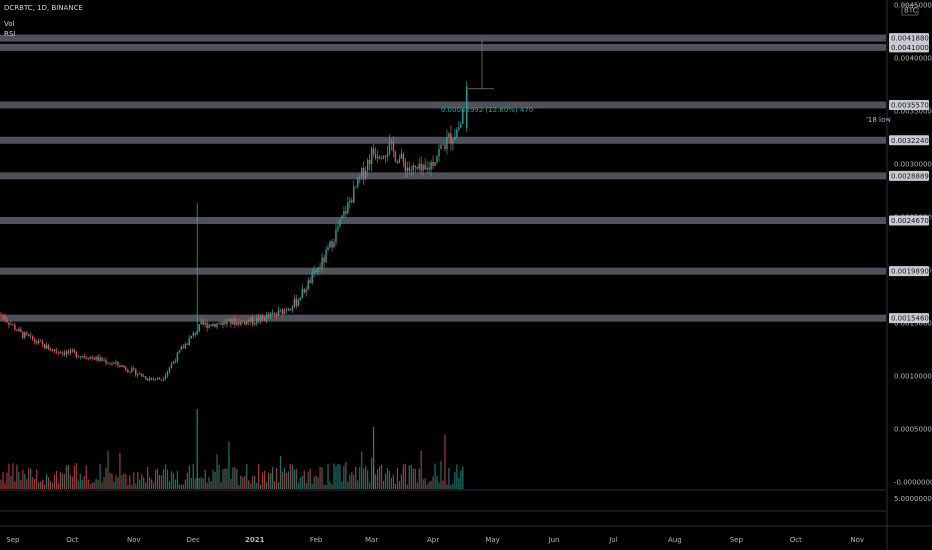 This screenshot has height=550, width=932. What do you see at coordinates (72, 540) in the screenshot?
I see `time-tick-label: Oct` at bounding box center [72, 540].